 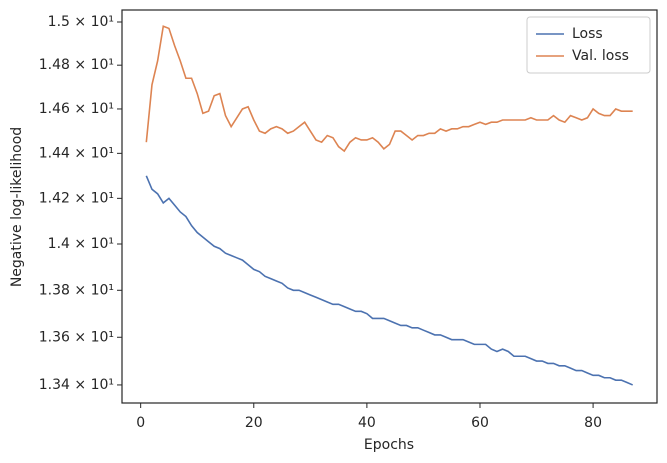 I want to click on y-tick-label: 1.42 × 10¹, so click(x=76, y=198).